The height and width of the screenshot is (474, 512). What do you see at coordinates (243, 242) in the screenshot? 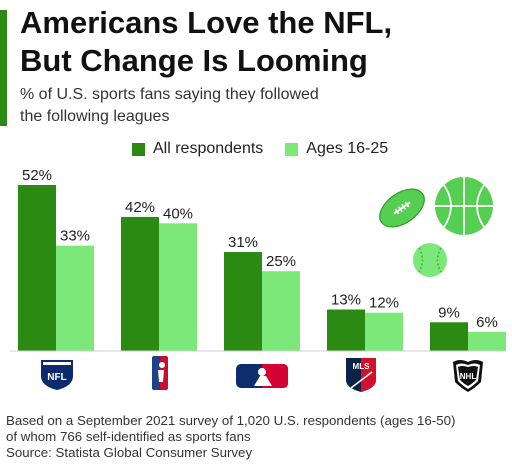
I see `value-label-mlb-all: 31%` at bounding box center [243, 242].